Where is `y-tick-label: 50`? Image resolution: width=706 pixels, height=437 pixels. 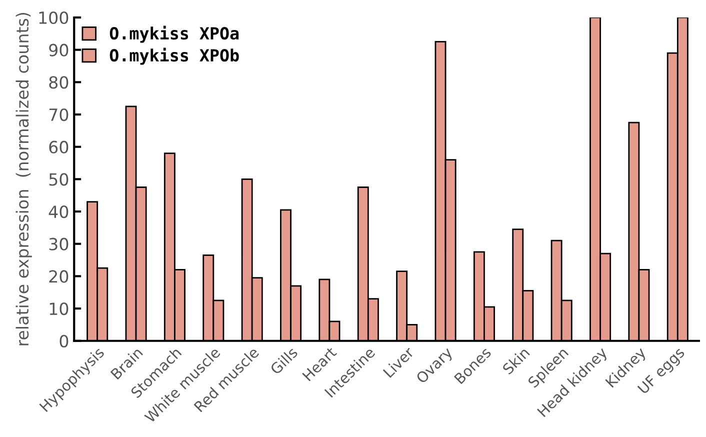 y-tick-label: 50 is located at coordinates (58, 179).